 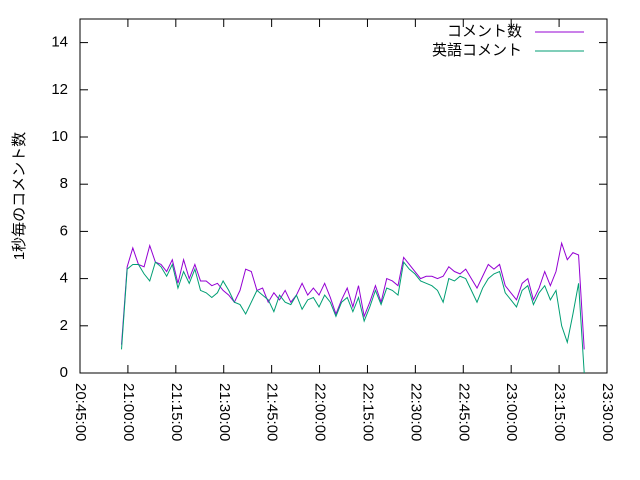 What do you see at coordinates (64, 183) in the screenshot?
I see `y-tick-label: 8` at bounding box center [64, 183].